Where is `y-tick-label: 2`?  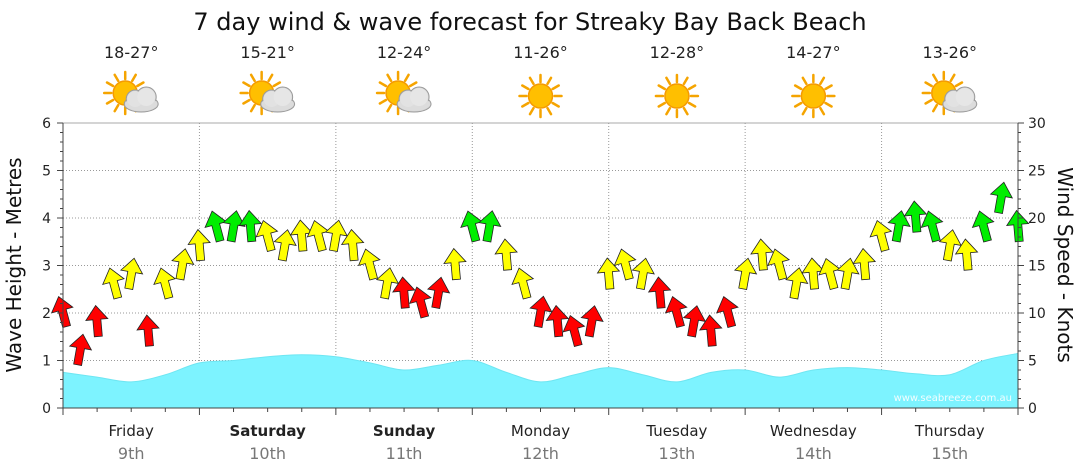 y-tick-label: 2 is located at coordinates (46, 314).